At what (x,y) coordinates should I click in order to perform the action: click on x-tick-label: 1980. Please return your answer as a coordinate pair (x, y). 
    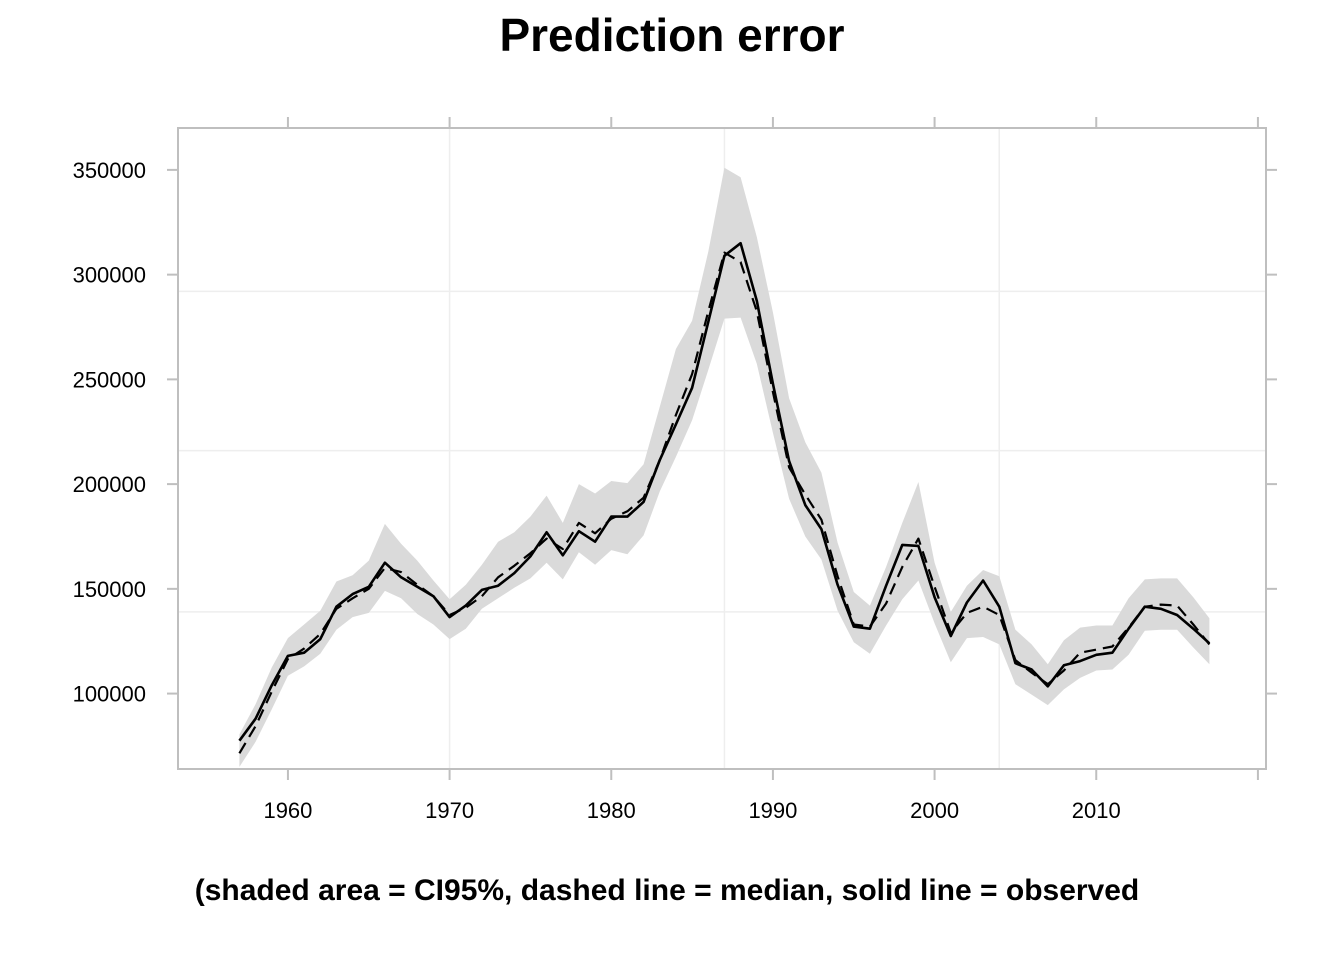
    Looking at the image, I should click on (611, 810).